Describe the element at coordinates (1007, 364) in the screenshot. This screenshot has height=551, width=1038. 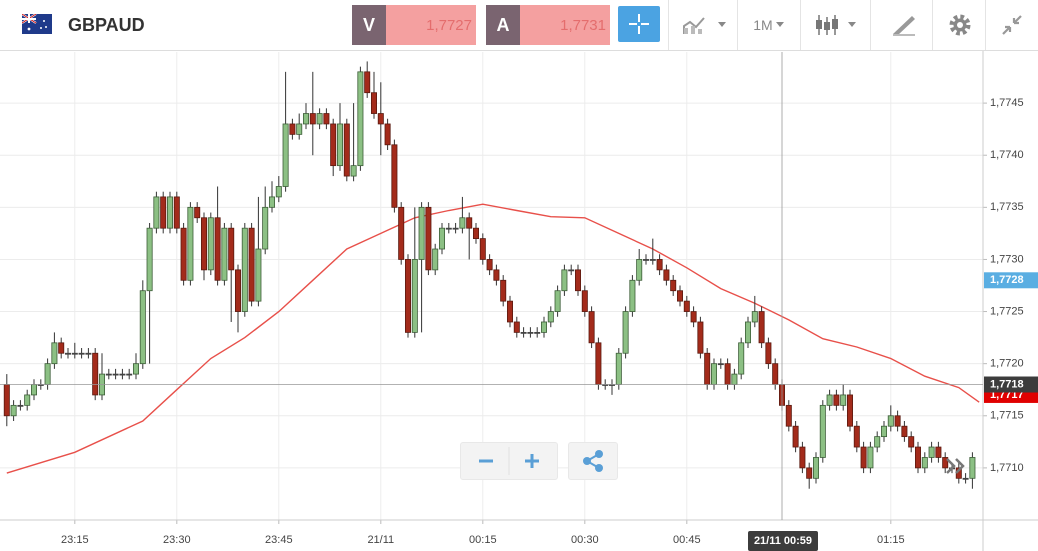
I see `y-tick-label: 1,7720` at that location.